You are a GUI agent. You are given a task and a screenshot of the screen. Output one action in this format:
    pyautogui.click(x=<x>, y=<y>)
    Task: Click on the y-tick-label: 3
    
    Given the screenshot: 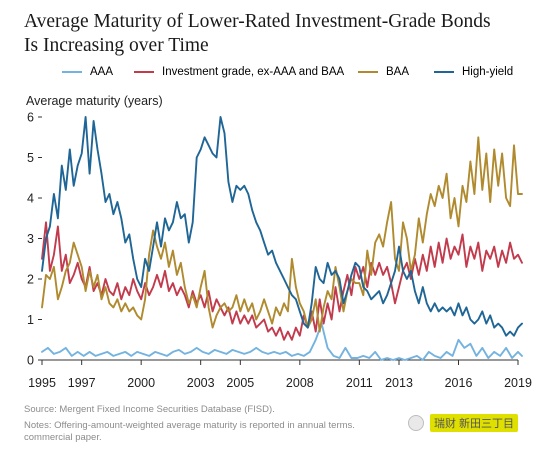 What is the action you would take?
    pyautogui.click(x=30, y=239)
    